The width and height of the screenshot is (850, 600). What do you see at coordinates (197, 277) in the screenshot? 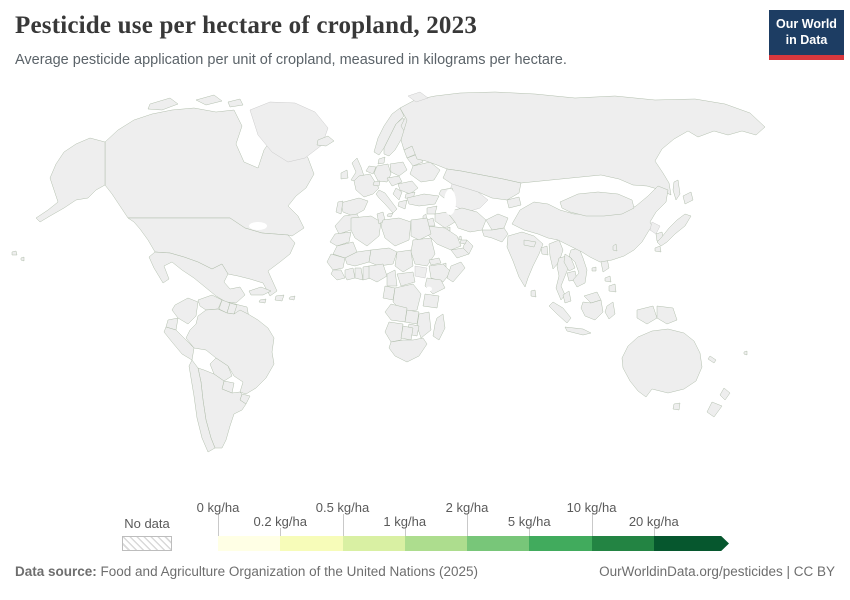
I see `country-mexico` at bounding box center [197, 277].